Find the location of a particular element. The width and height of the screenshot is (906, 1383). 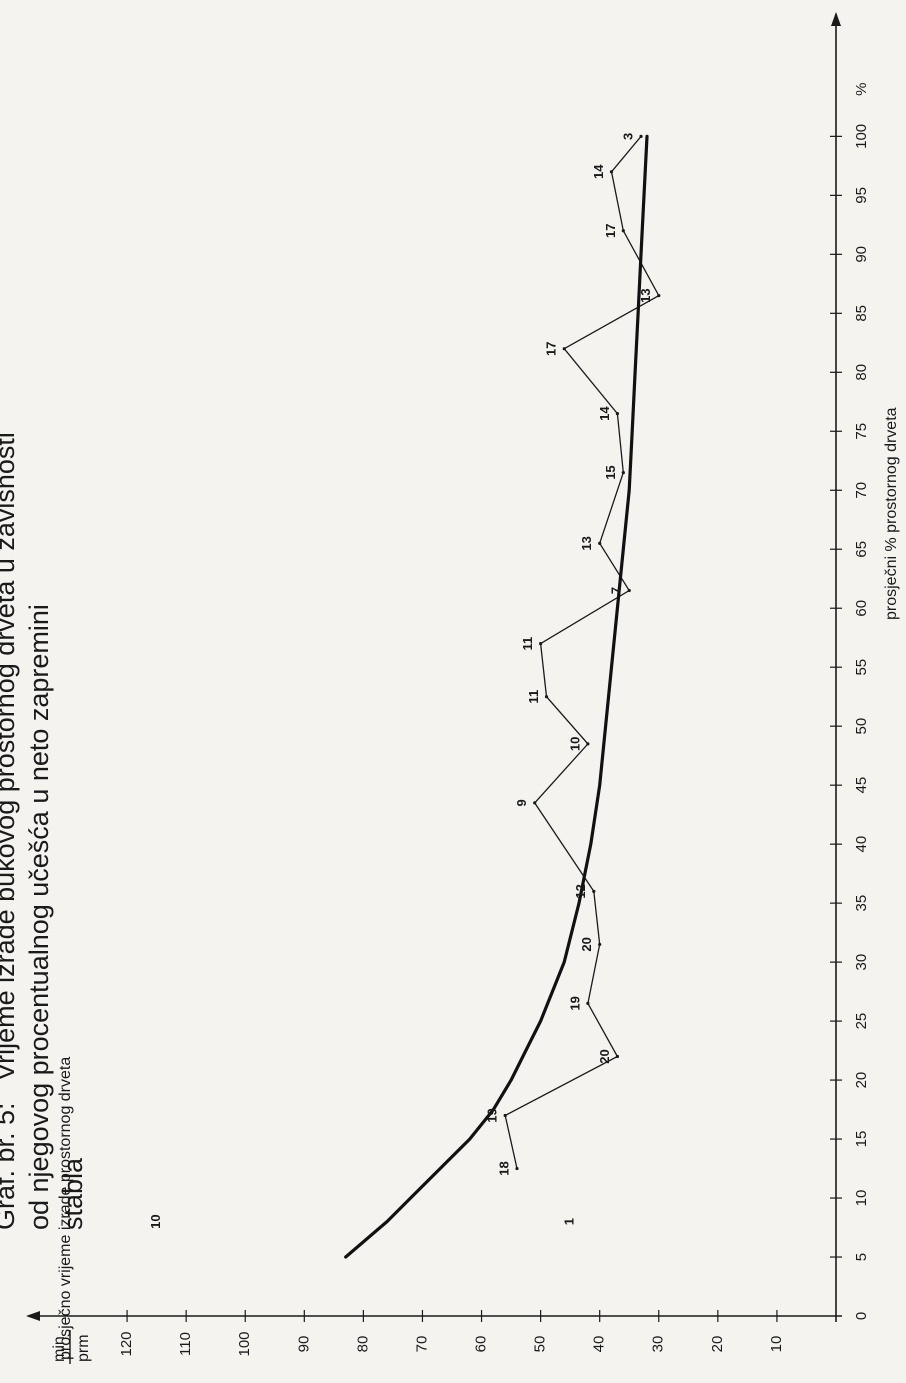

y-tick-label: 120 is located at coordinates (126, 1343).